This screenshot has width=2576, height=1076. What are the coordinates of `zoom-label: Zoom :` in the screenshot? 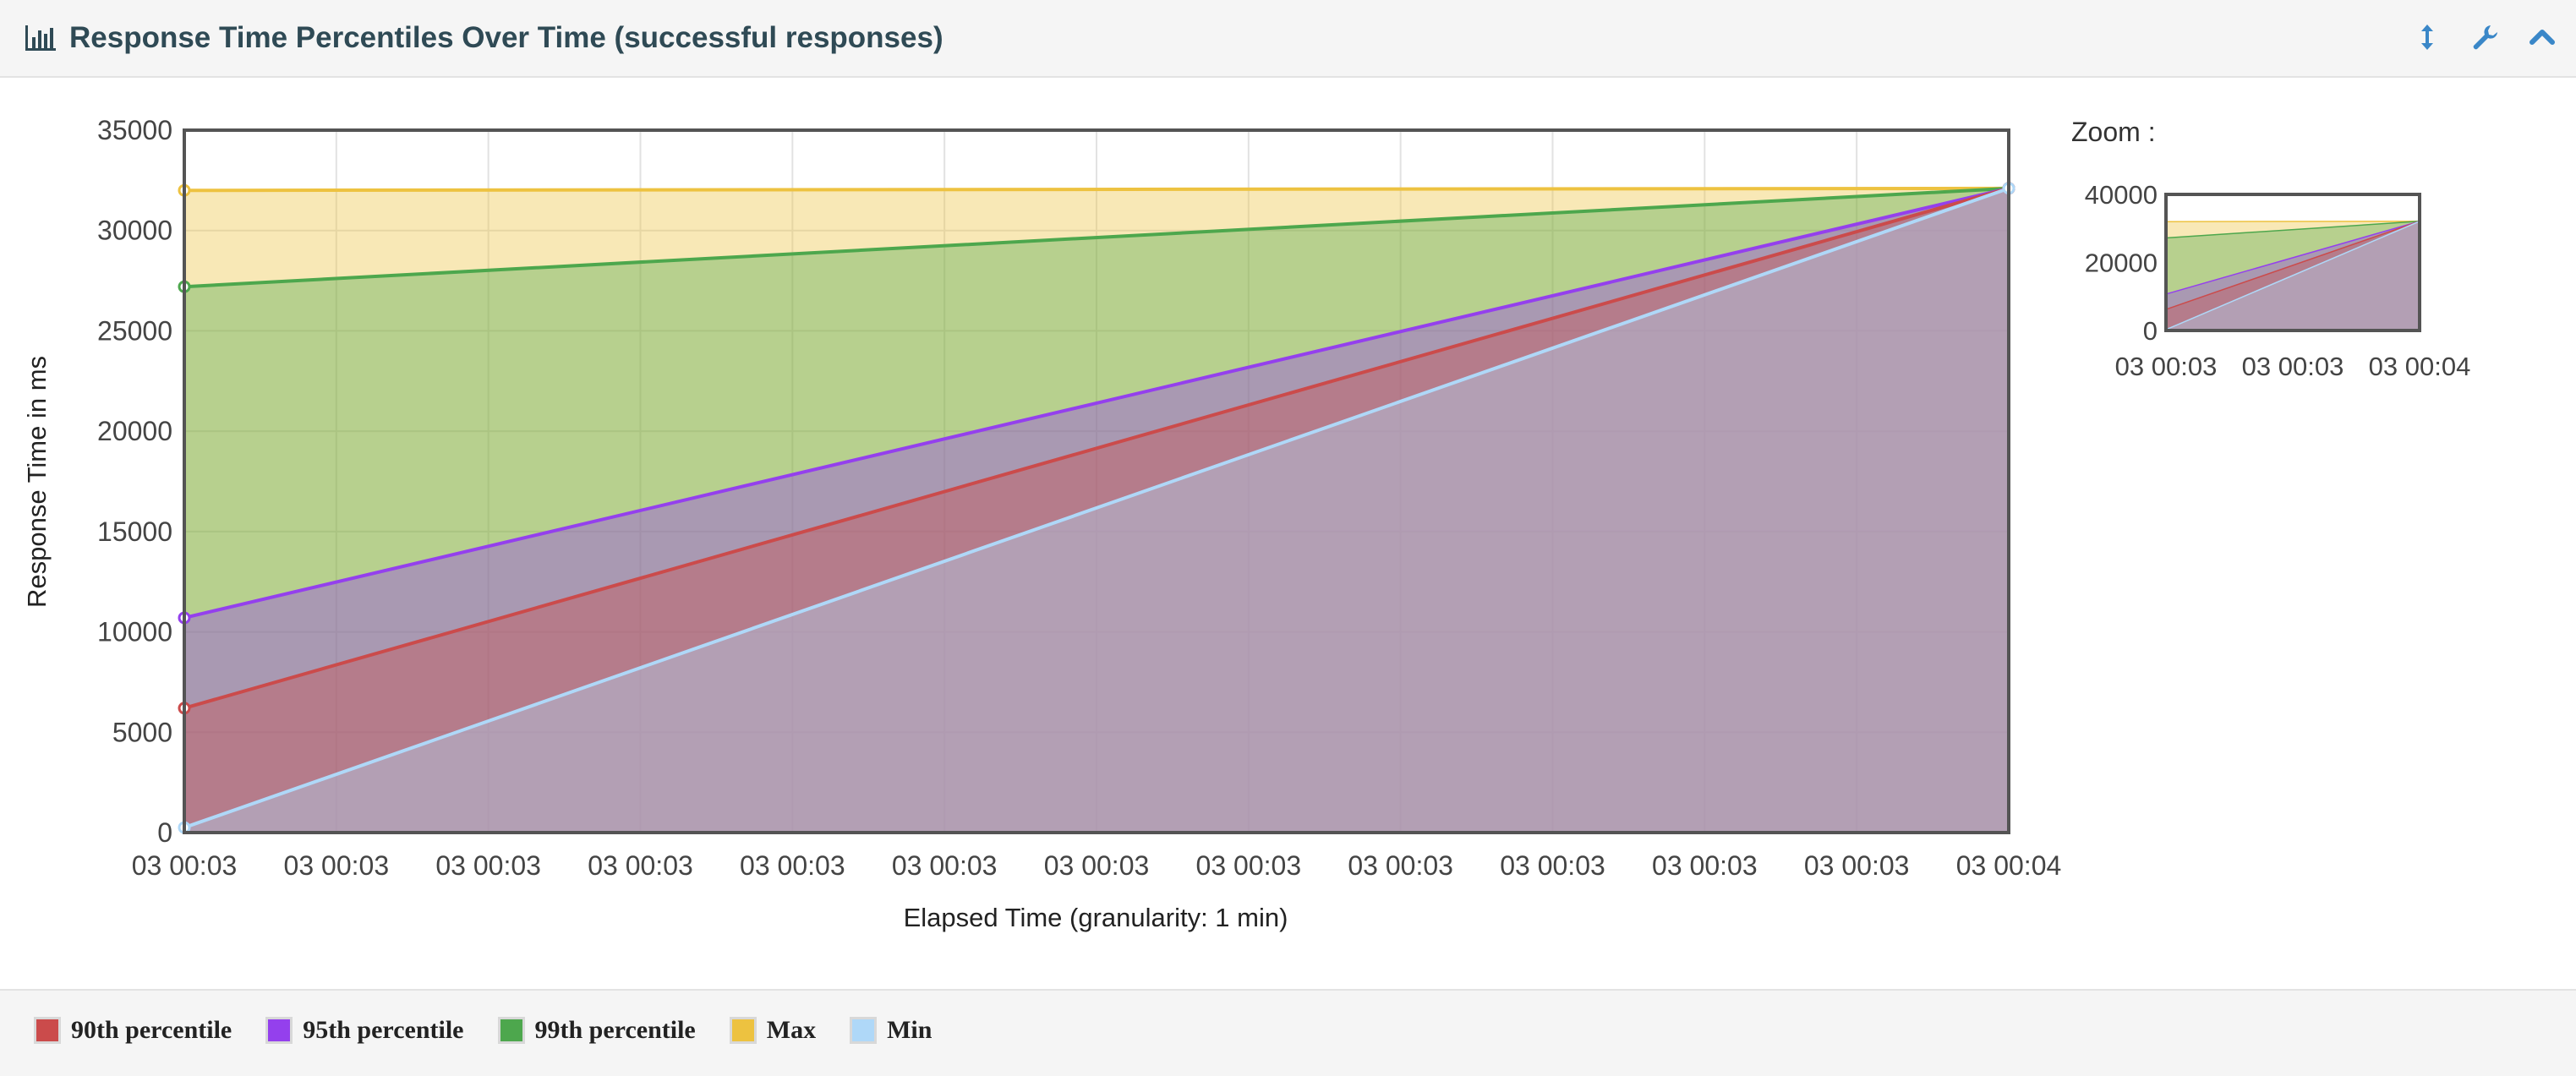 It's located at (2113, 132).